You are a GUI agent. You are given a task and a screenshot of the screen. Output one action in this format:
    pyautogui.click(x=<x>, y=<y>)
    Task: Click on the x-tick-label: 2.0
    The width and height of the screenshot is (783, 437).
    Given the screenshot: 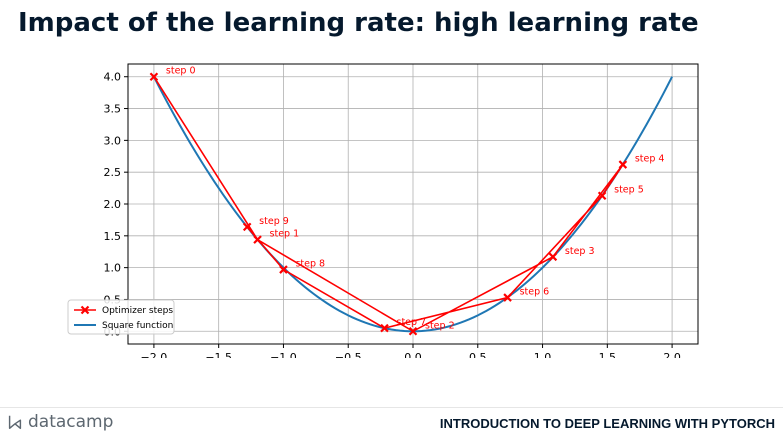 What is the action you would take?
    pyautogui.click(x=672, y=354)
    